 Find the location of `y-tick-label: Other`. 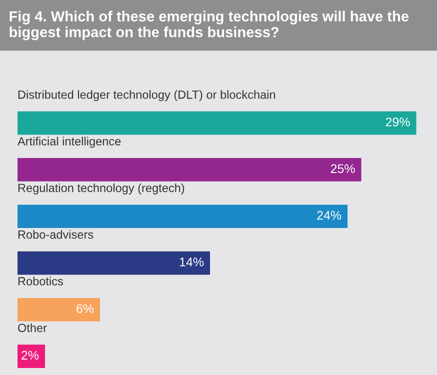

y-tick-label: Other is located at coordinates (32, 327).